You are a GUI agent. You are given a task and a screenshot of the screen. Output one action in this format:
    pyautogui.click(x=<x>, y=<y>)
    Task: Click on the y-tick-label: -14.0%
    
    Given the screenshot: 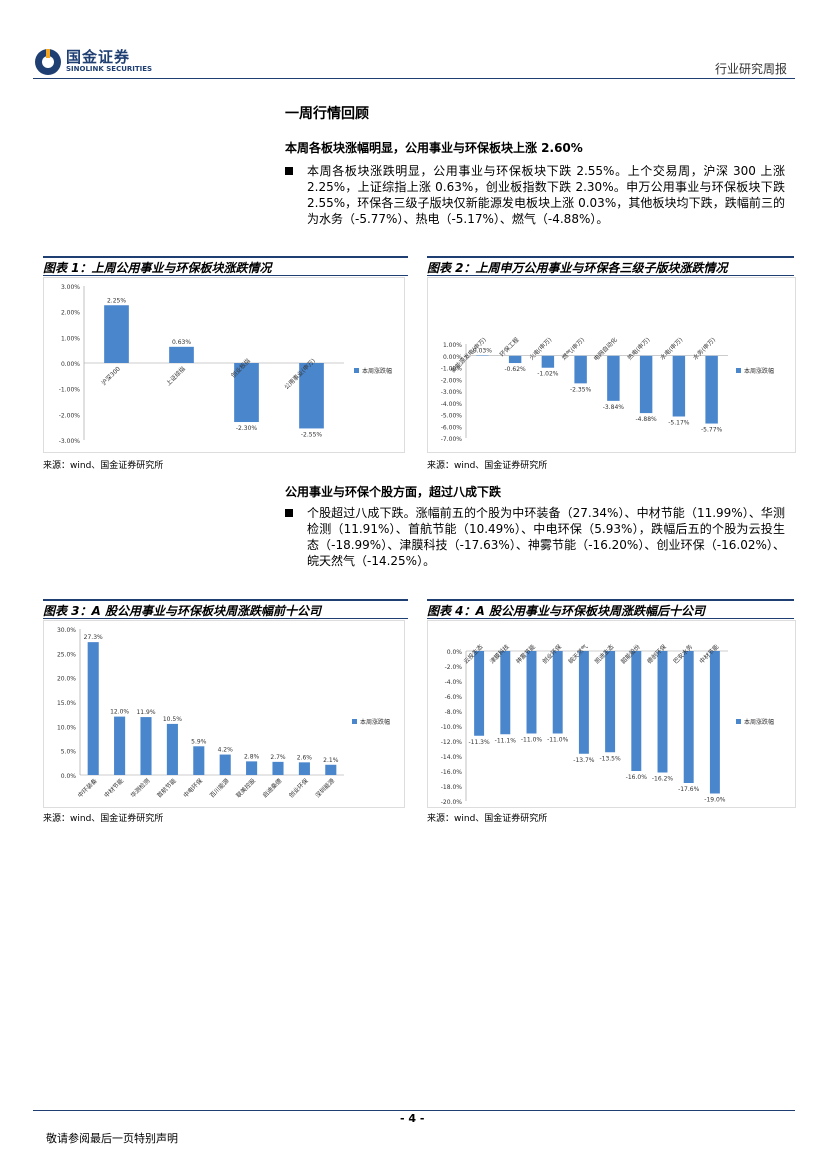 What is the action you would take?
    pyautogui.click(x=452, y=757)
    